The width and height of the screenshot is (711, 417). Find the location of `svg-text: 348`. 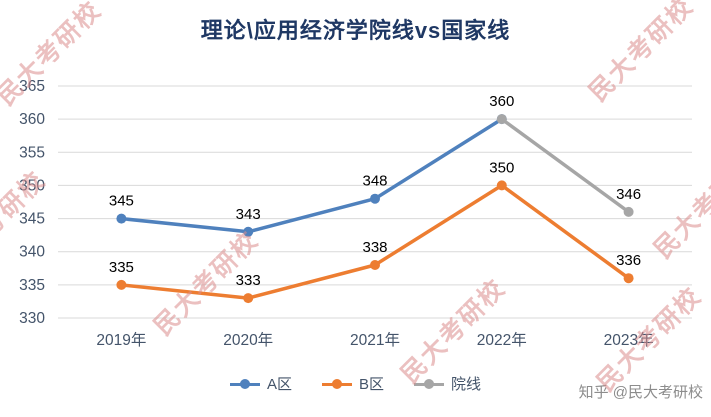

svg-text: 348 is located at coordinates (374, 181).